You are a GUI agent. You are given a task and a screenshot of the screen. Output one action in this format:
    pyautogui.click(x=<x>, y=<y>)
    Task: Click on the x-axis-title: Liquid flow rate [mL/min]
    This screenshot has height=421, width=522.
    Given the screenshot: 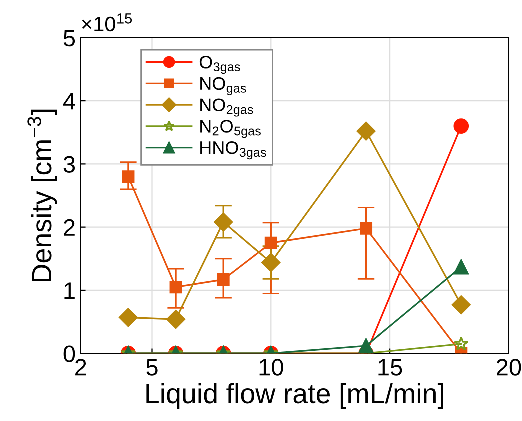 What is the action you would take?
    pyautogui.click(x=295, y=396)
    